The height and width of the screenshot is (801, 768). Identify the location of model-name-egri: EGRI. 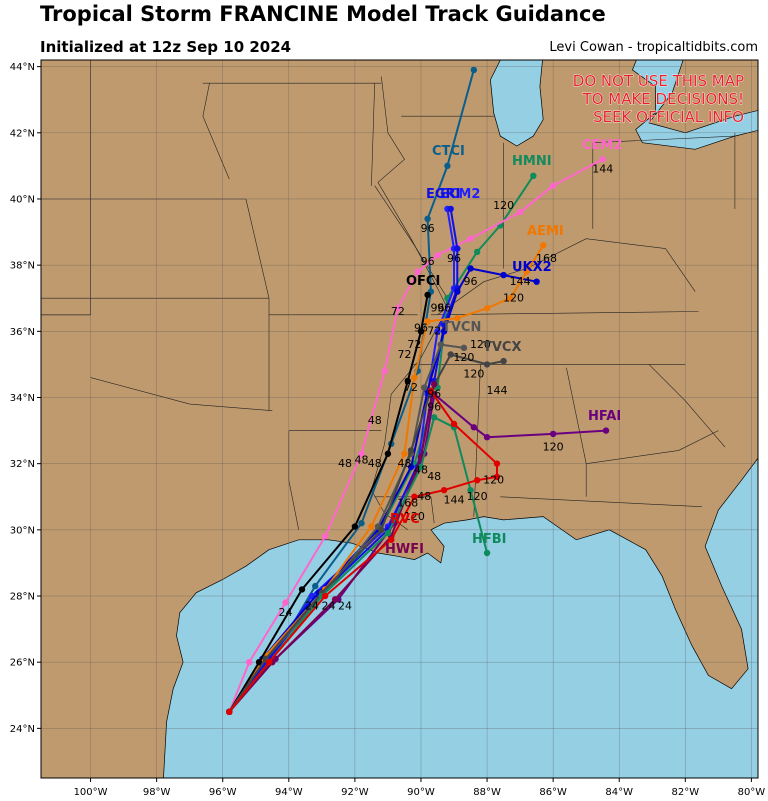
(443, 194).